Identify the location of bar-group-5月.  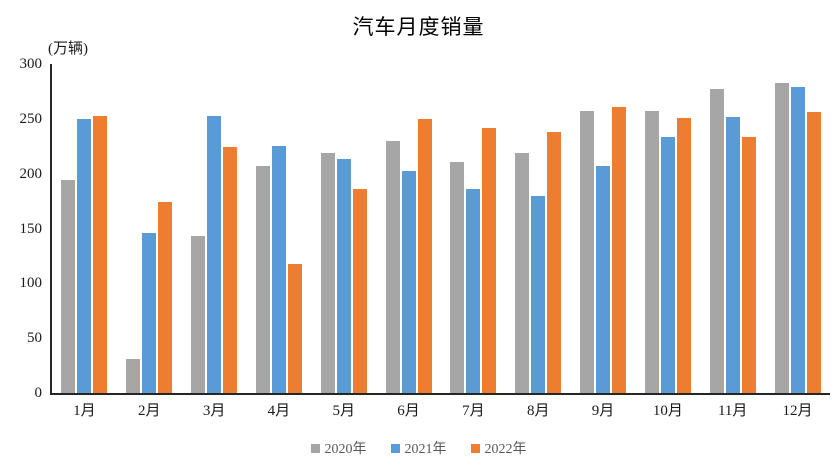
(343, 228).